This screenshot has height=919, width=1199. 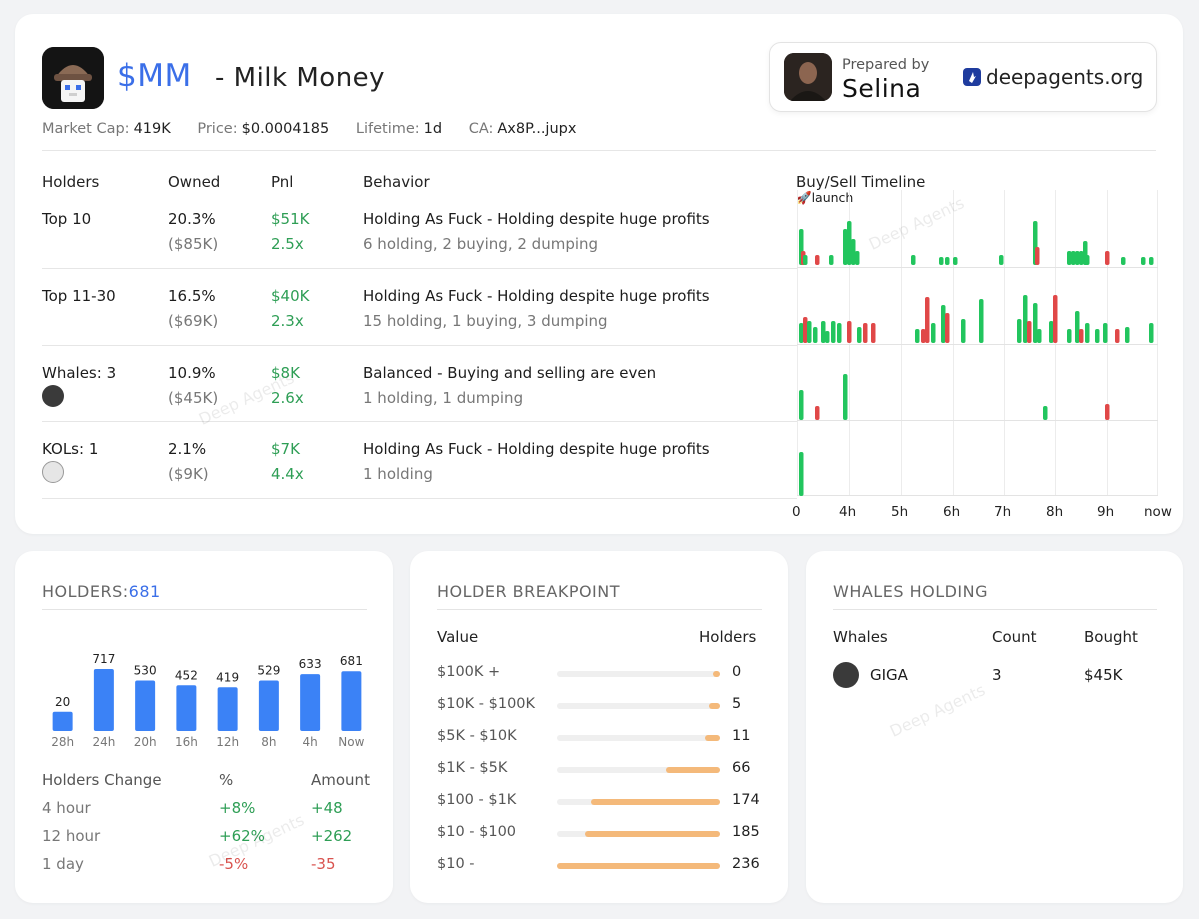 I want to click on row-holder: KOLs: 1, so click(x=70, y=449).